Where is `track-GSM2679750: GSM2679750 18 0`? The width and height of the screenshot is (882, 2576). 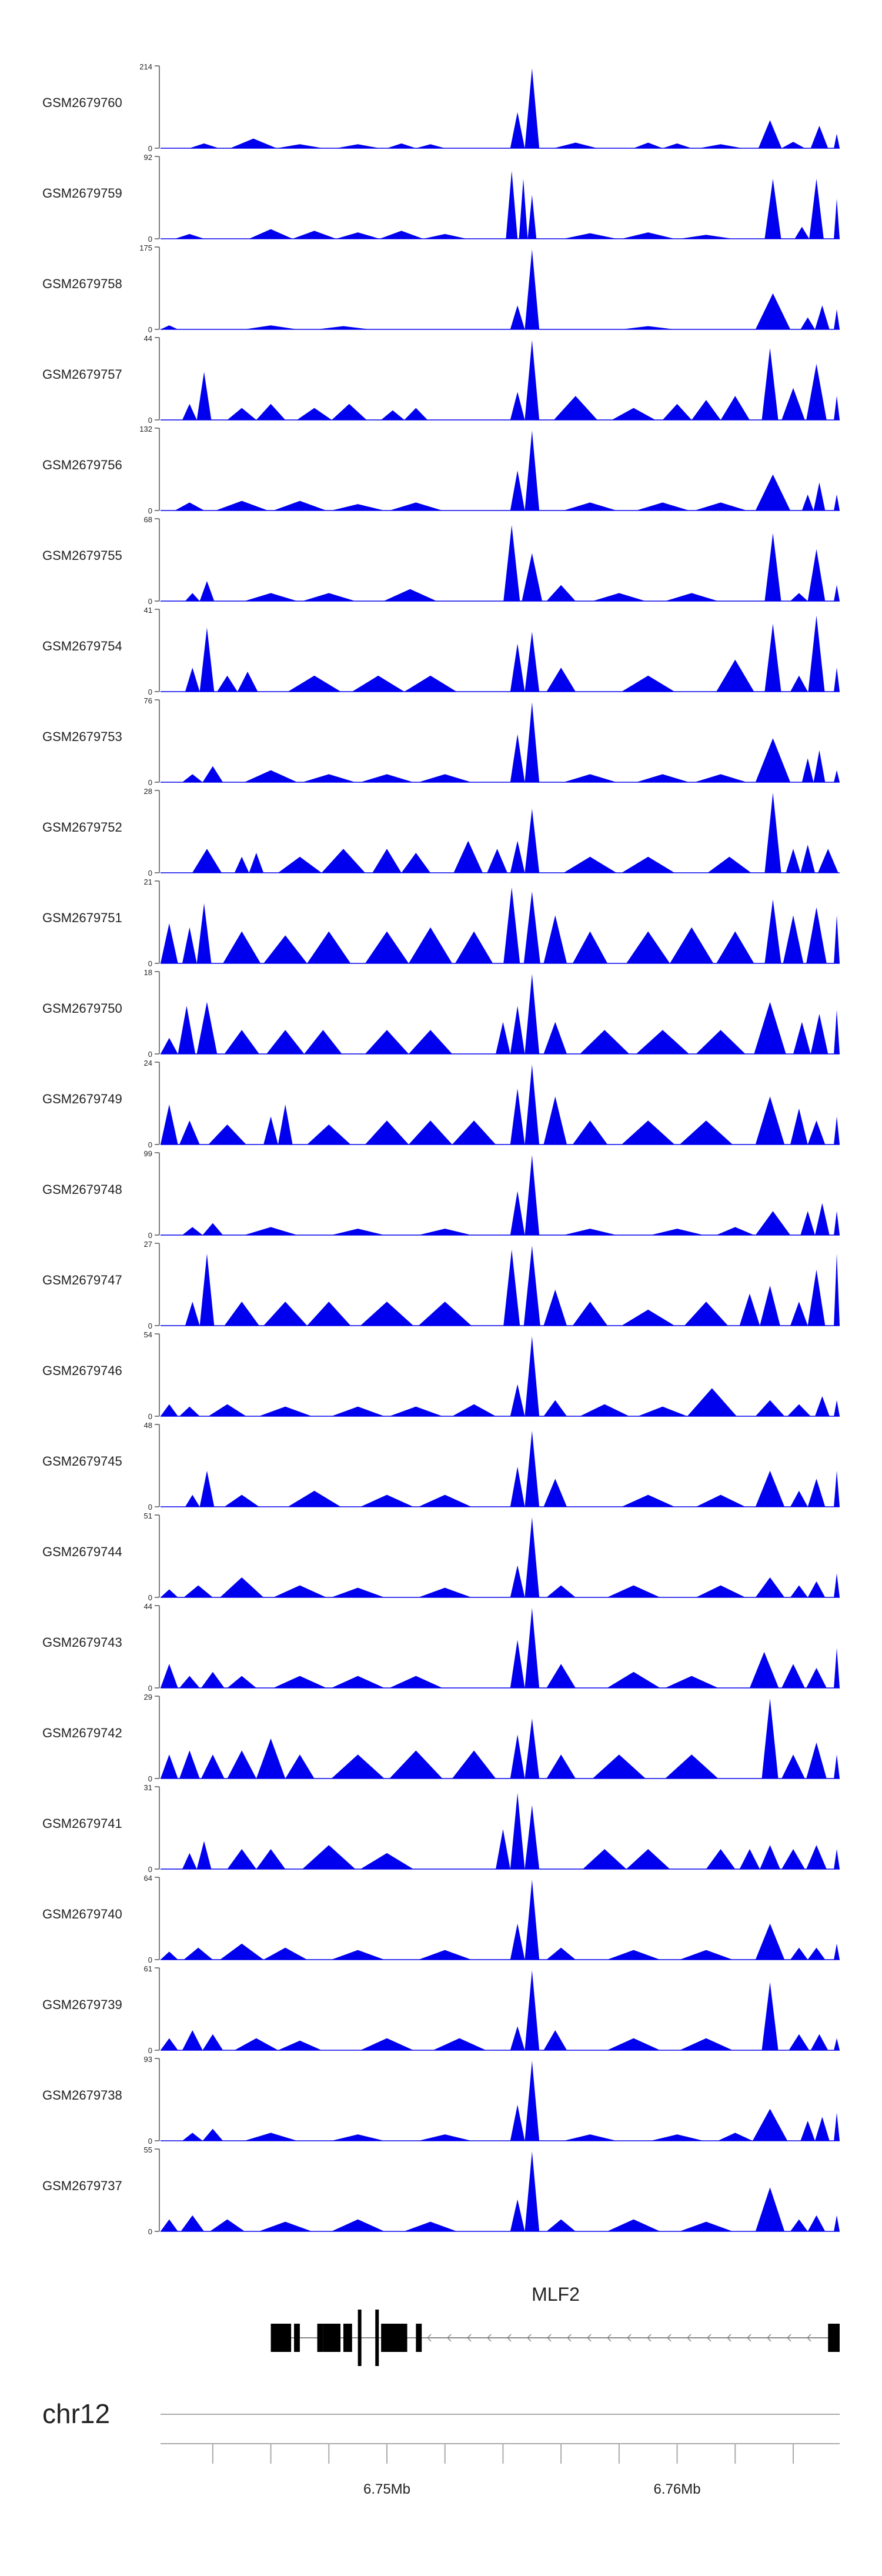
track-GSM2679750: GSM2679750 18 0 is located at coordinates (441, 1013).